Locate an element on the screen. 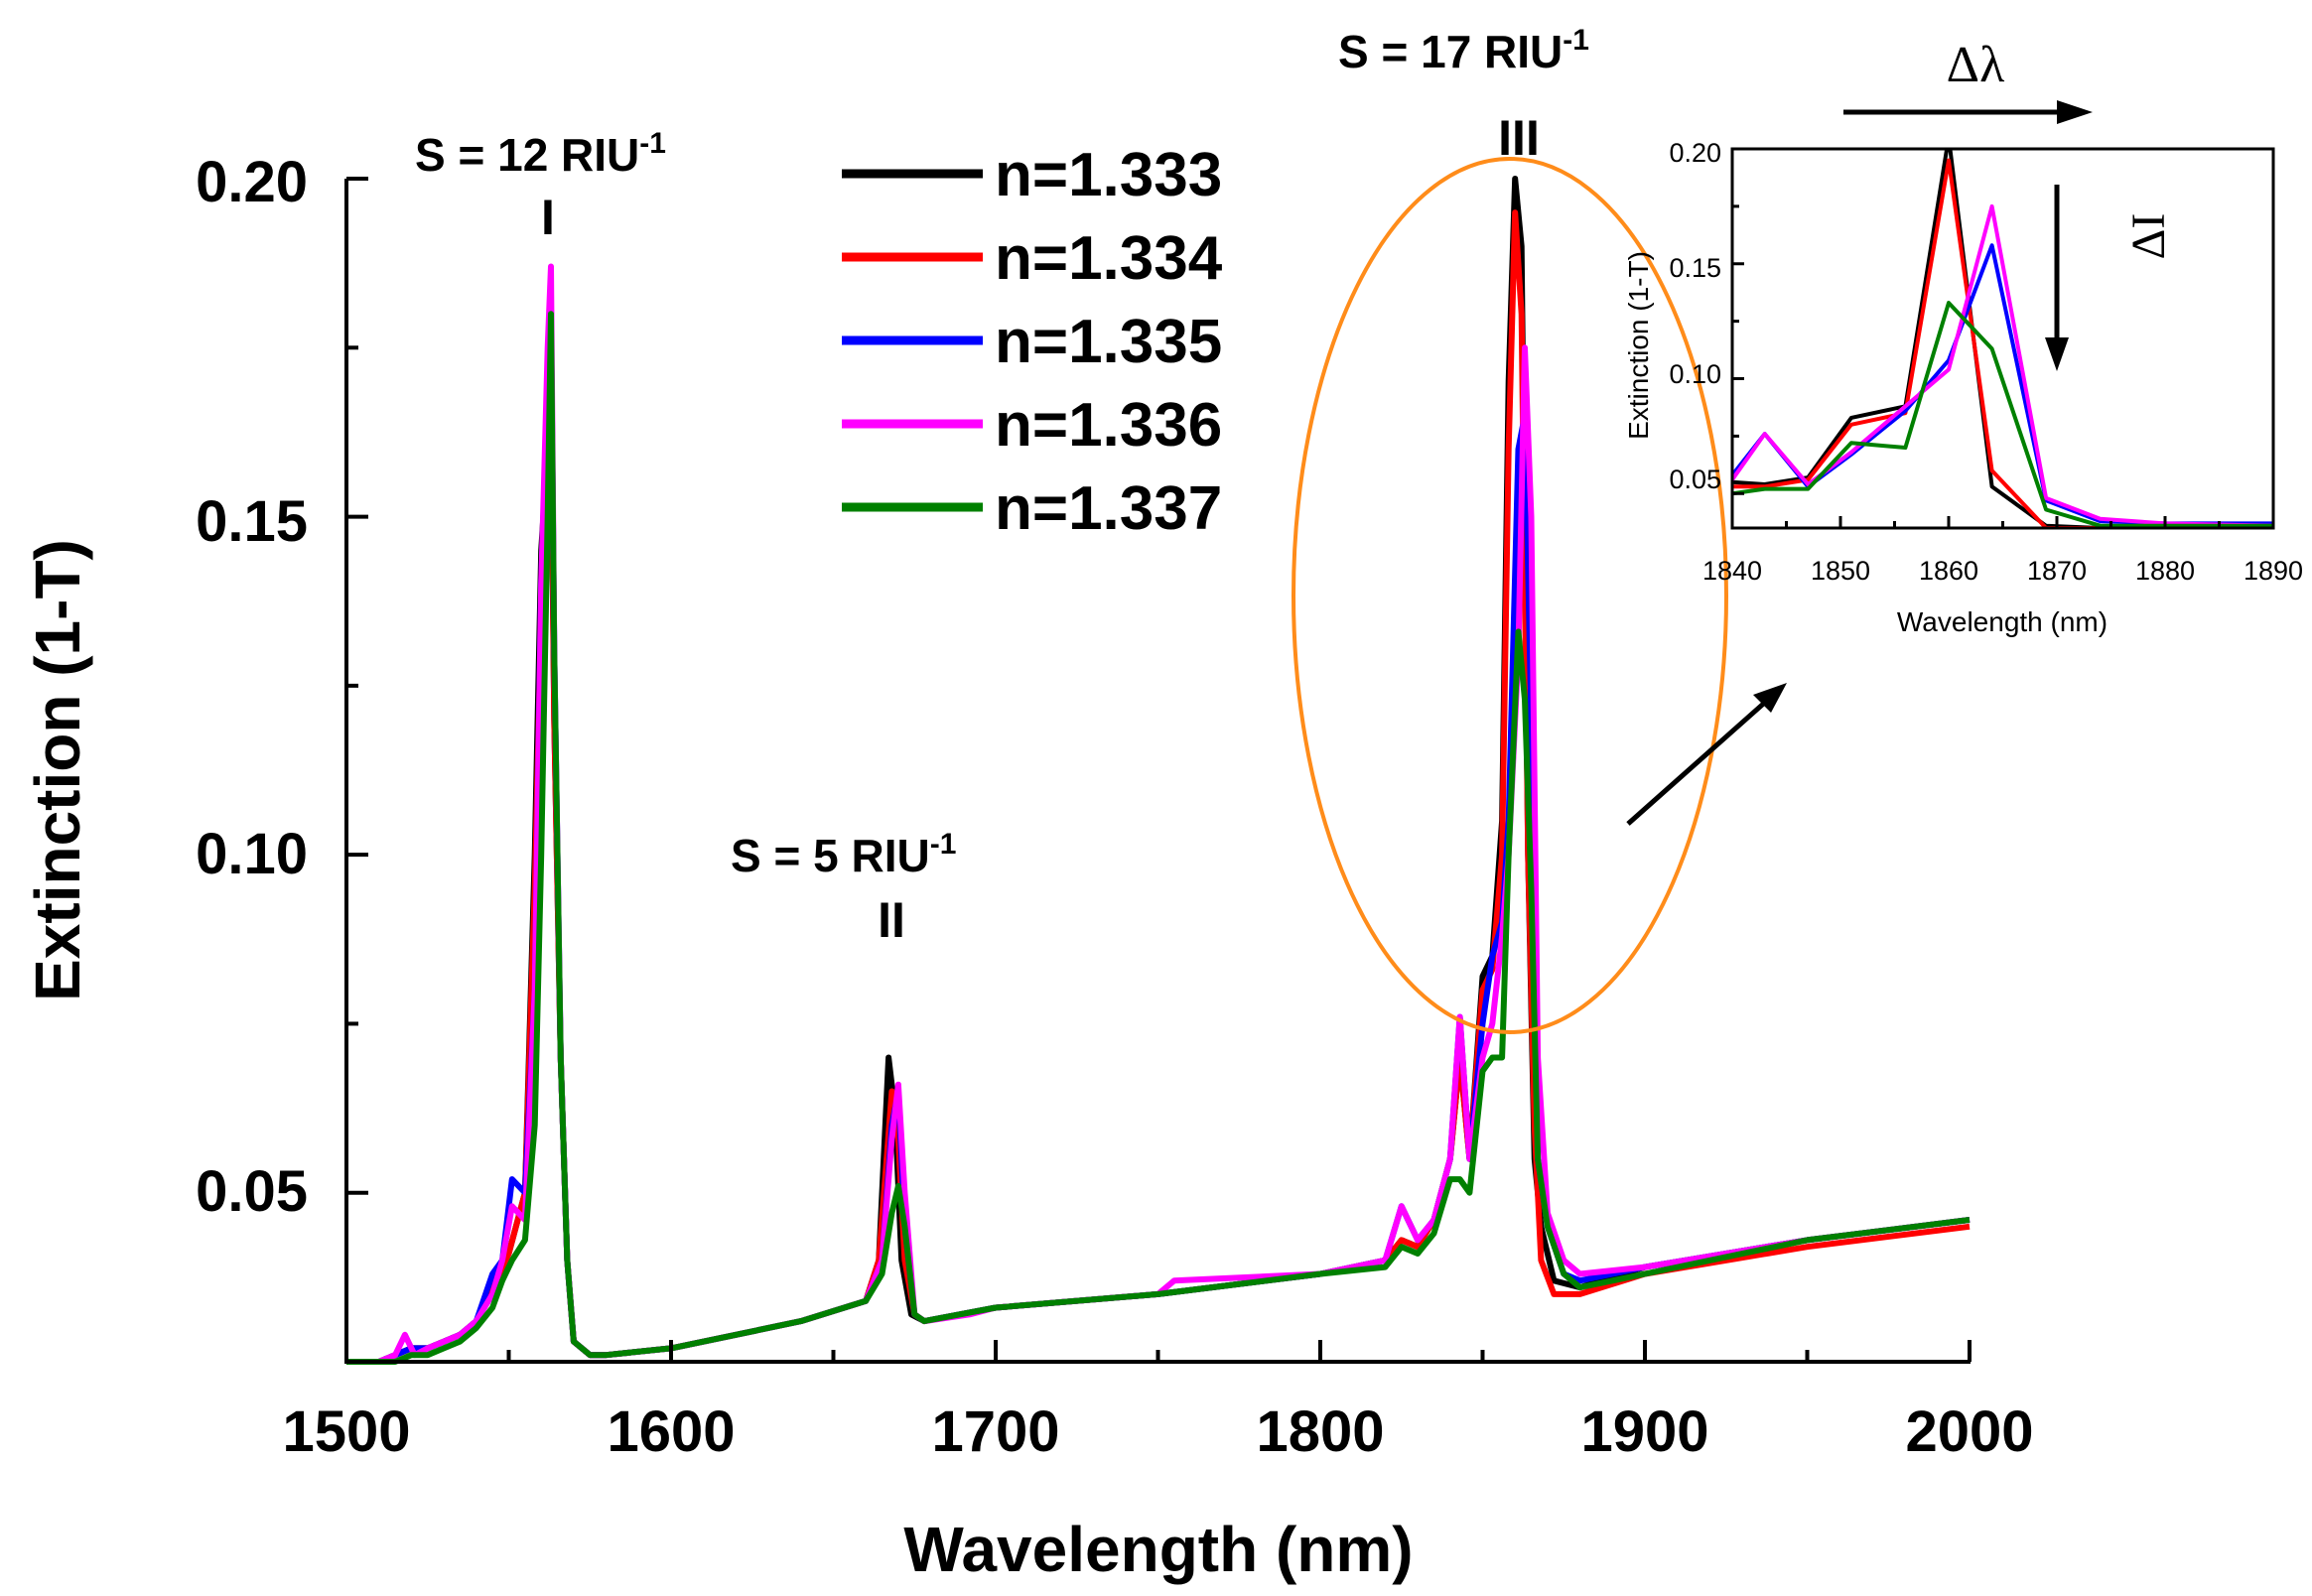 The height and width of the screenshot is (1596, 2312). x-tick-label: 1600 is located at coordinates (671, 1431).